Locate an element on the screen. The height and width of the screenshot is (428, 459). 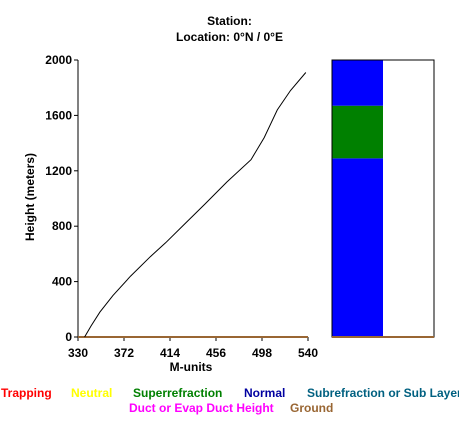
y-tick-label: 0 is located at coordinates (68, 337).